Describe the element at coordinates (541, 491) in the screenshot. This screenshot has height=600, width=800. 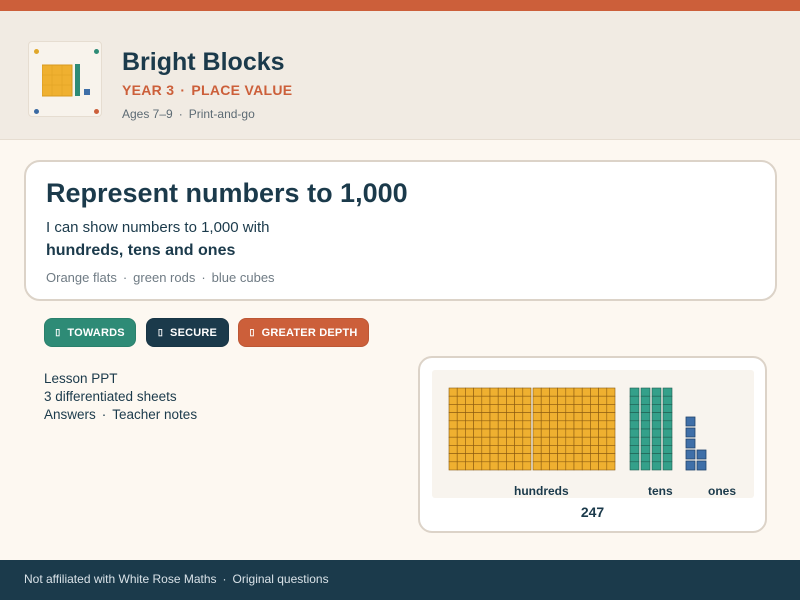
I see `hundreds-label: hundreds` at that location.